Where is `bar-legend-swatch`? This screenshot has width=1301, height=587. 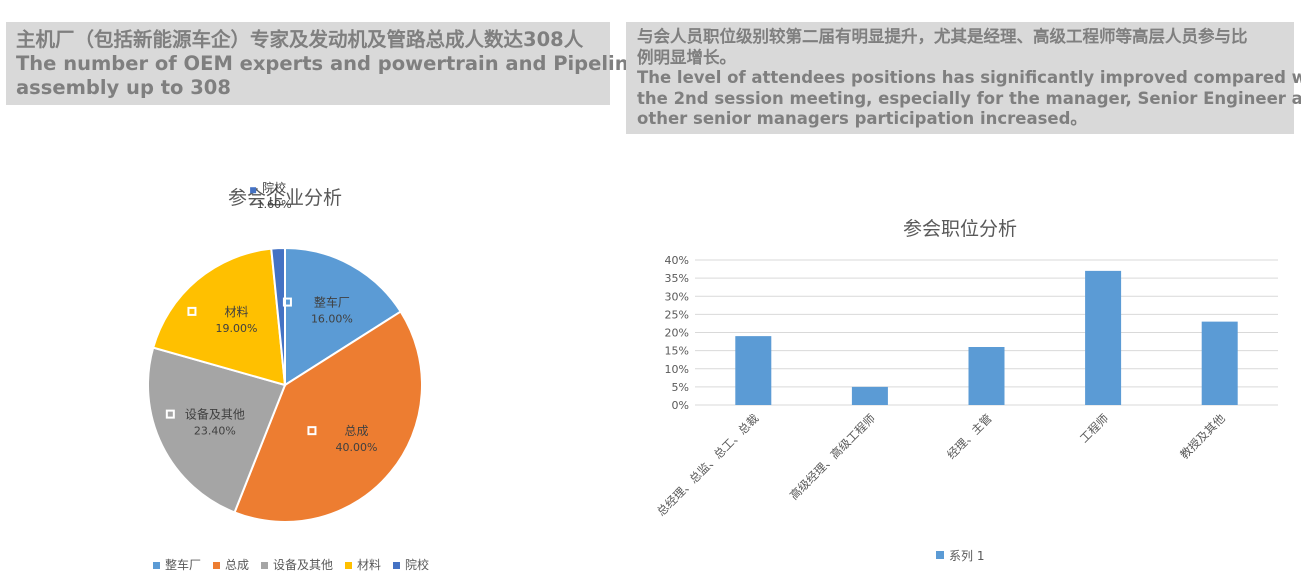 bar-legend-swatch is located at coordinates (940, 555).